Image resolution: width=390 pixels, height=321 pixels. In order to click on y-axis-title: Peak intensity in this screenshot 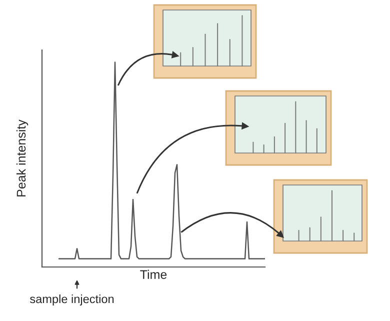, I will do `click(22, 158)`.